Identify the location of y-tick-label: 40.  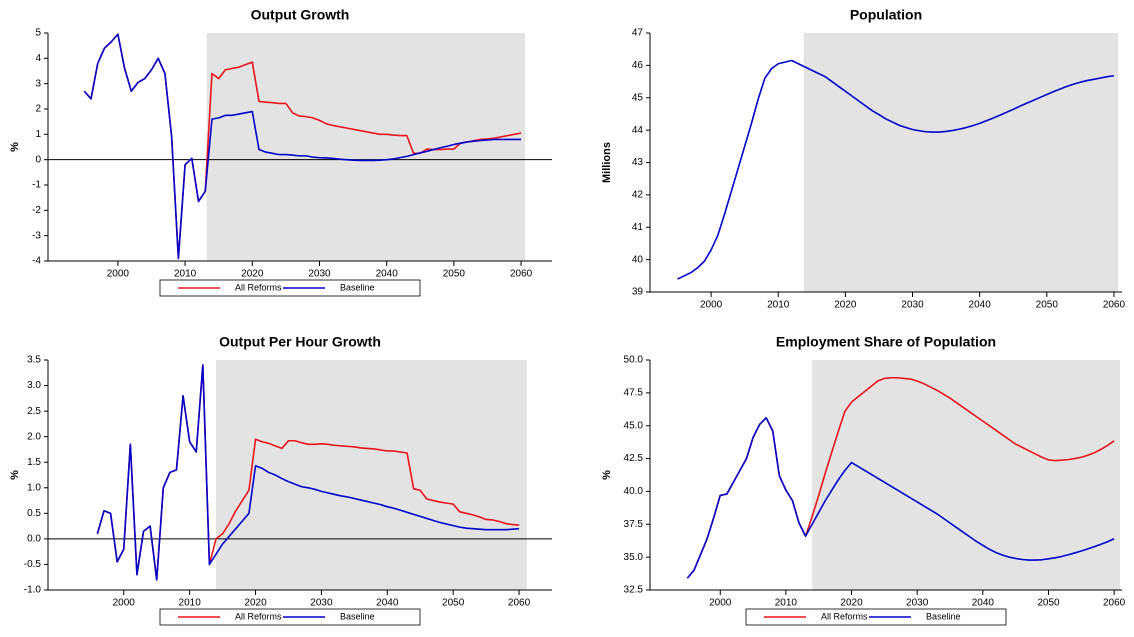
(638, 259).